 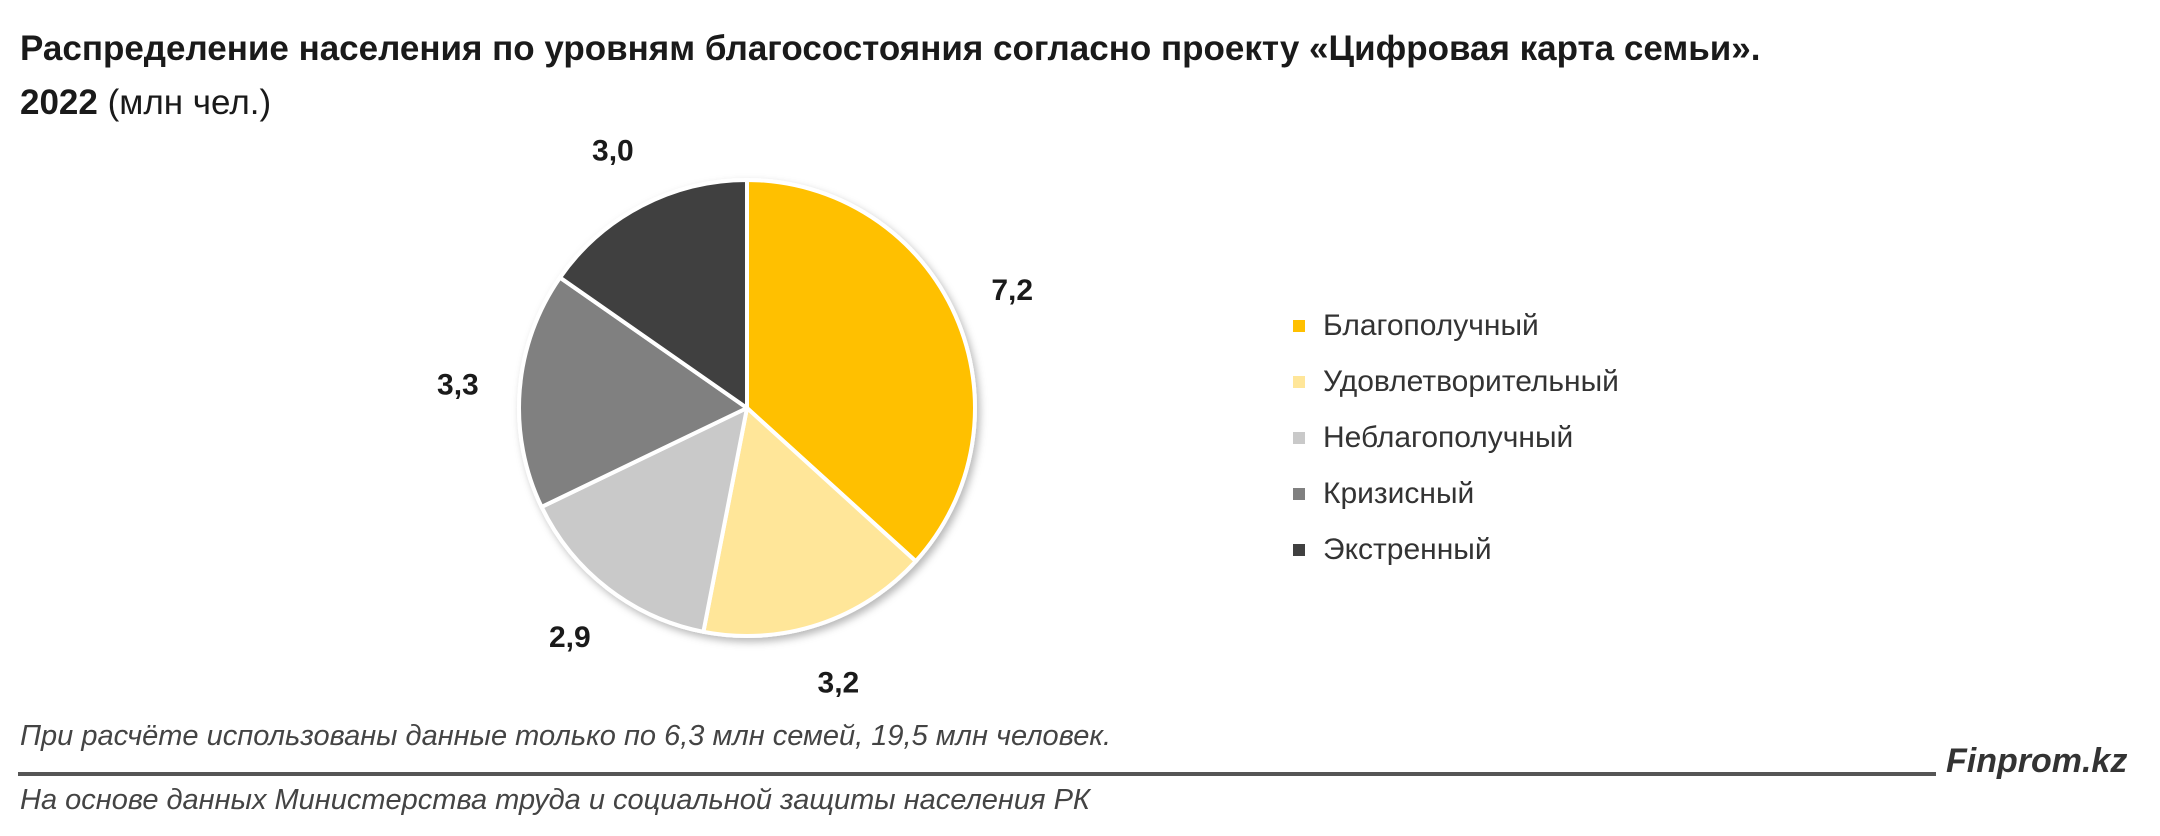 What do you see at coordinates (189, 102) in the screenshot?
I see `chart-title-unit: (млн чел.)` at bounding box center [189, 102].